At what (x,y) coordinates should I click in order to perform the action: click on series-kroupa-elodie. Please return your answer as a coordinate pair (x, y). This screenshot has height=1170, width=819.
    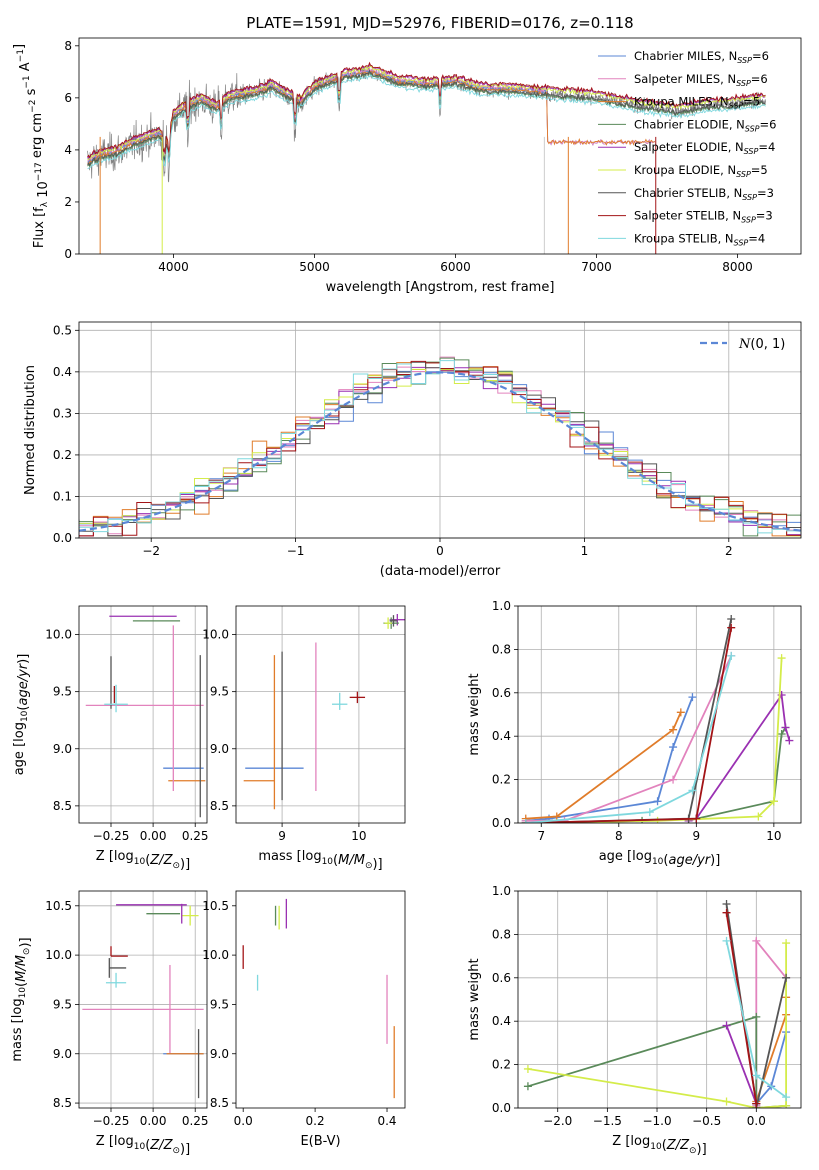
    Looking at the image, I should click on (654, 740).